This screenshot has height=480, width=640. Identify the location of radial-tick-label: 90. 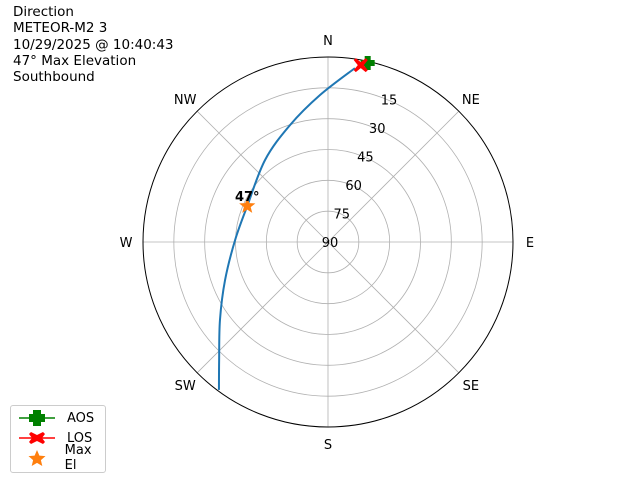
(330, 243).